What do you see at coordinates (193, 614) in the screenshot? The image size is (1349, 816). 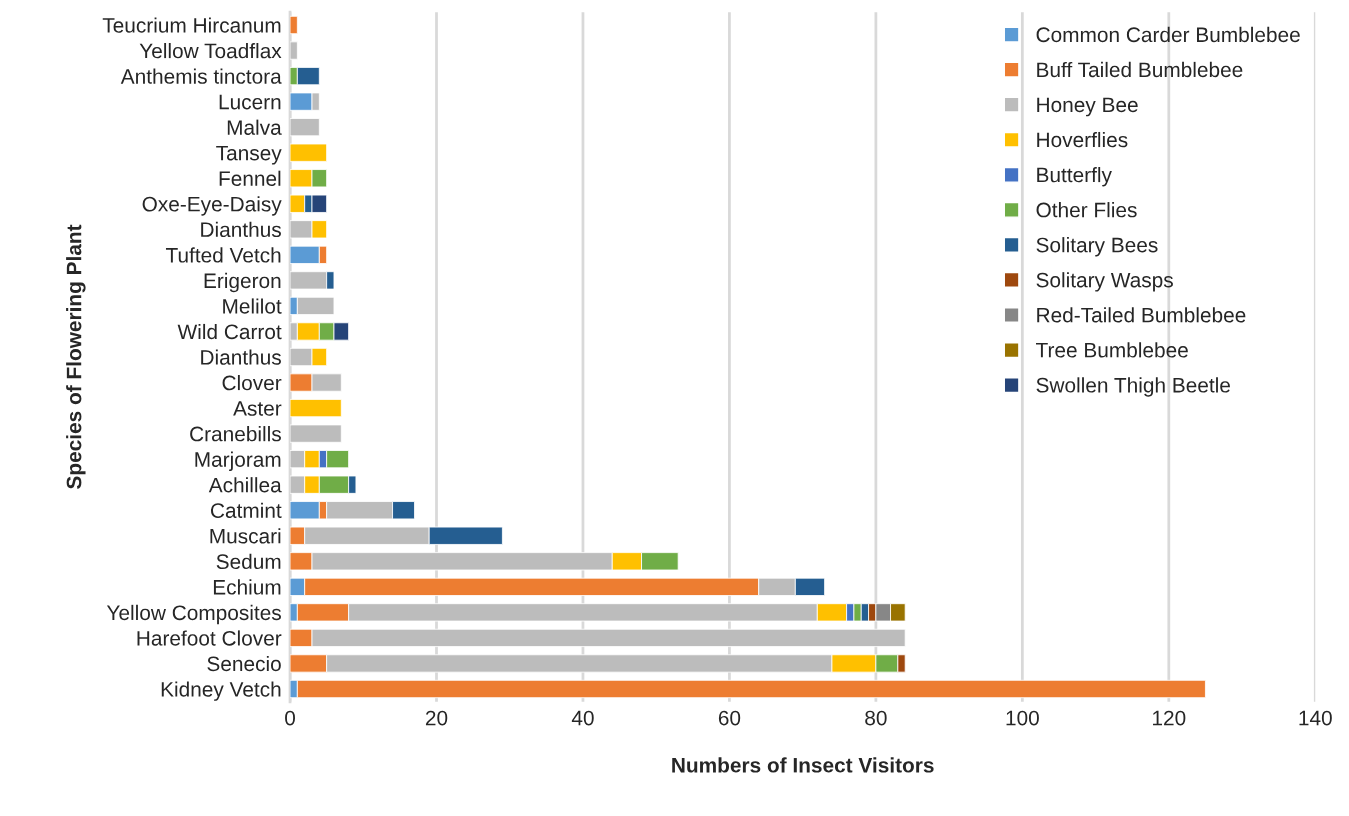 I see `y-tick-label: Yellow Composites` at bounding box center [193, 614].